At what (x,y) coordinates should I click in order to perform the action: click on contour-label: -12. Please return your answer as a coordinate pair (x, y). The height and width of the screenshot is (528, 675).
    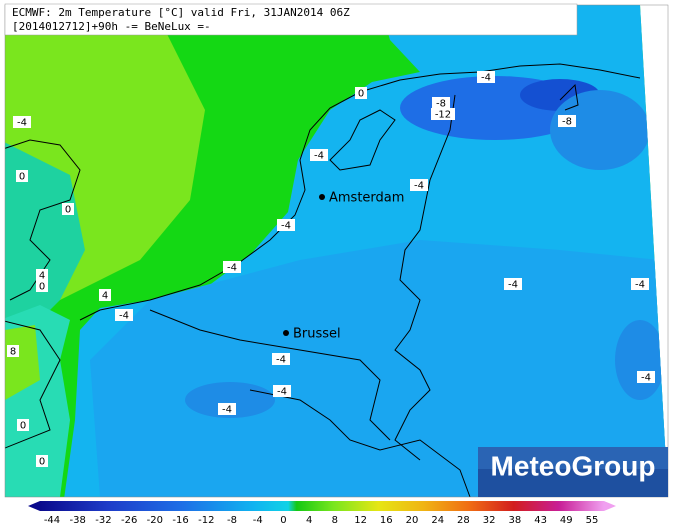
    Looking at the image, I should click on (443, 115).